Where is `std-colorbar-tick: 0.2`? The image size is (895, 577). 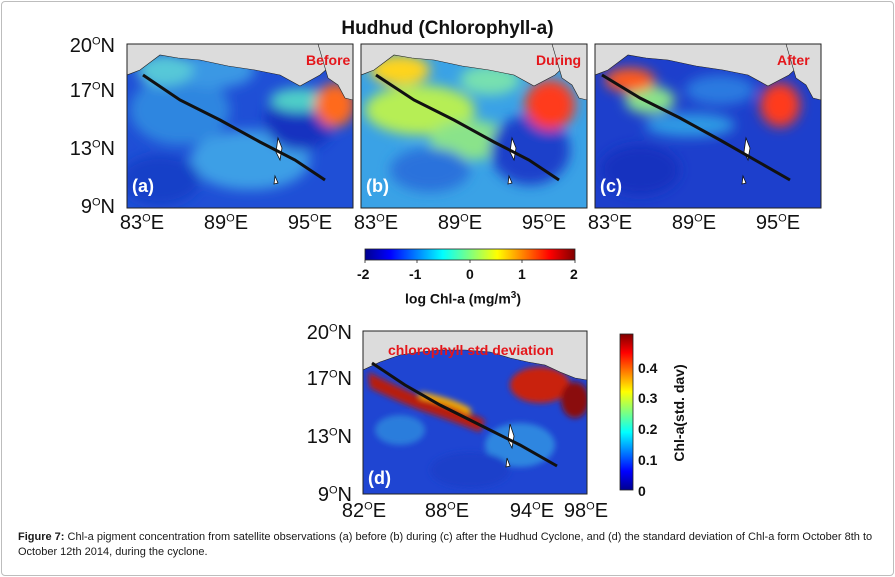 std-colorbar-tick: 0.2 is located at coordinates (648, 429).